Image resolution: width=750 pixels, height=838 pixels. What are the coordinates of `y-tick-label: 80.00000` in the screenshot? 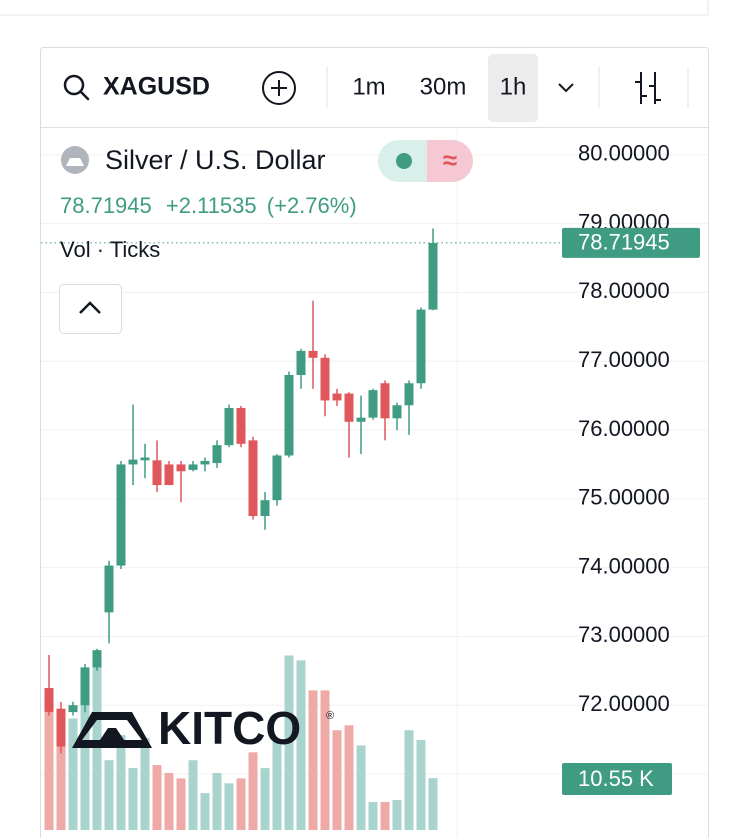 It's located at (624, 153).